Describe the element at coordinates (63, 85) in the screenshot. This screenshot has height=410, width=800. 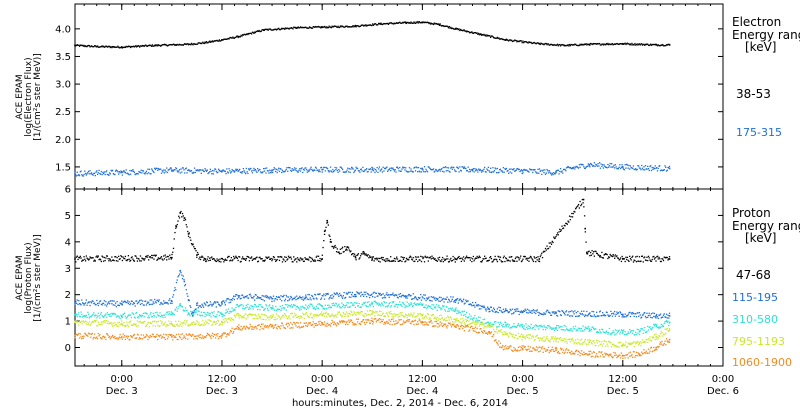
I see `electron-ytick-label: 3.0` at that location.